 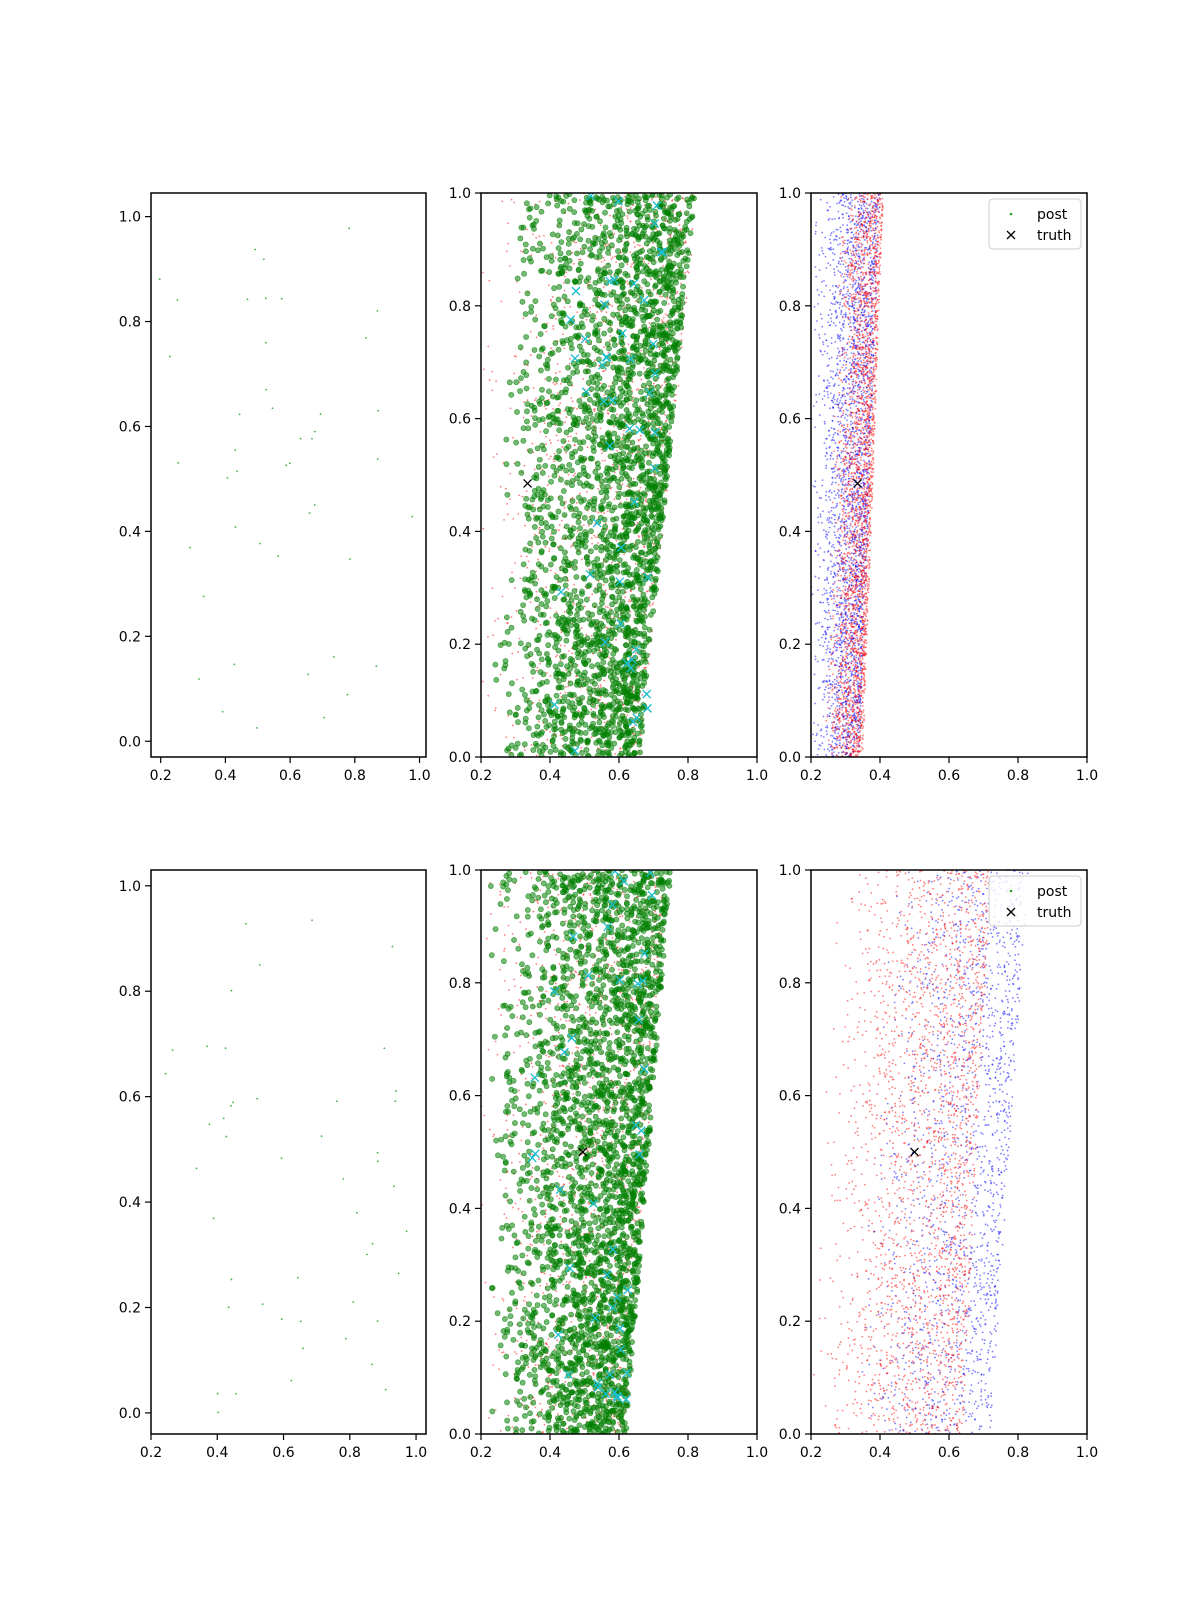 What do you see at coordinates (608, 485) in the screenshot?
I see `panel-top-middle: 0.2 0.4 0.6 0.8 1.00.00.20.40.60.81.0` at bounding box center [608, 485].